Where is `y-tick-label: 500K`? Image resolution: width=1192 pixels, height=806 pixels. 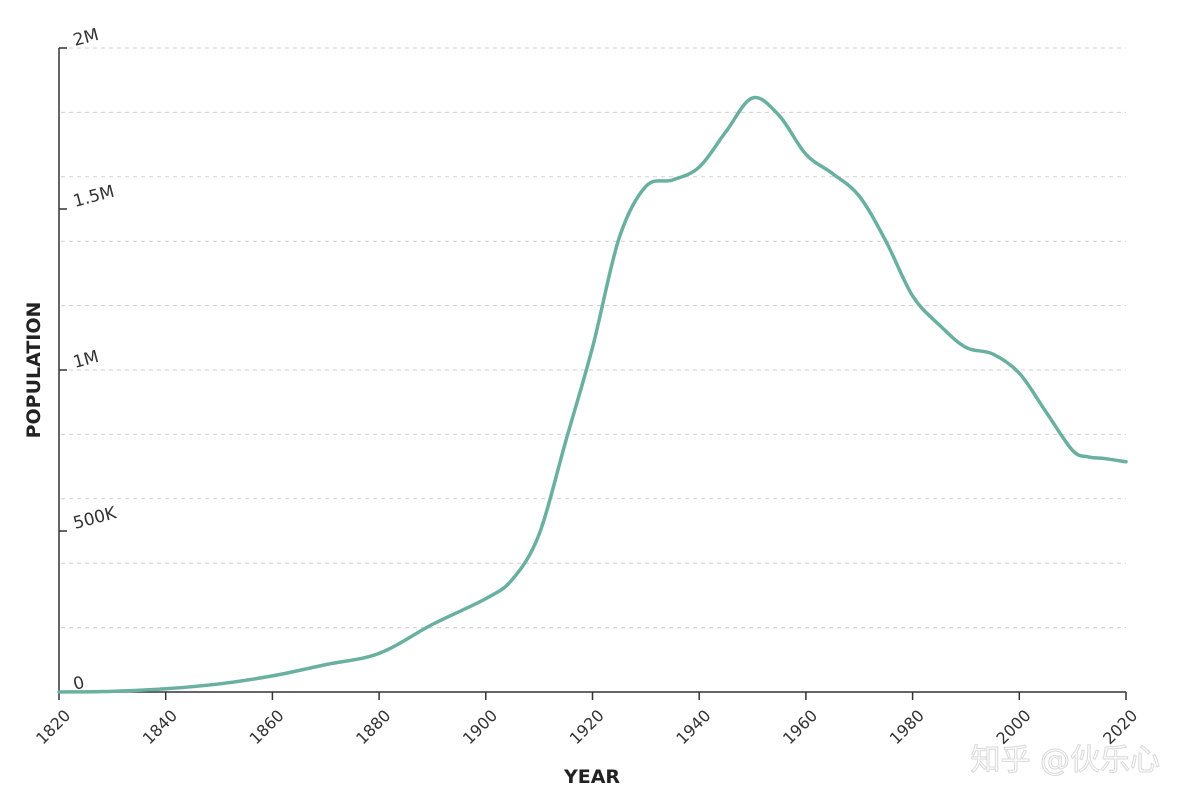 y-tick-label: 500K is located at coordinates (95, 518).